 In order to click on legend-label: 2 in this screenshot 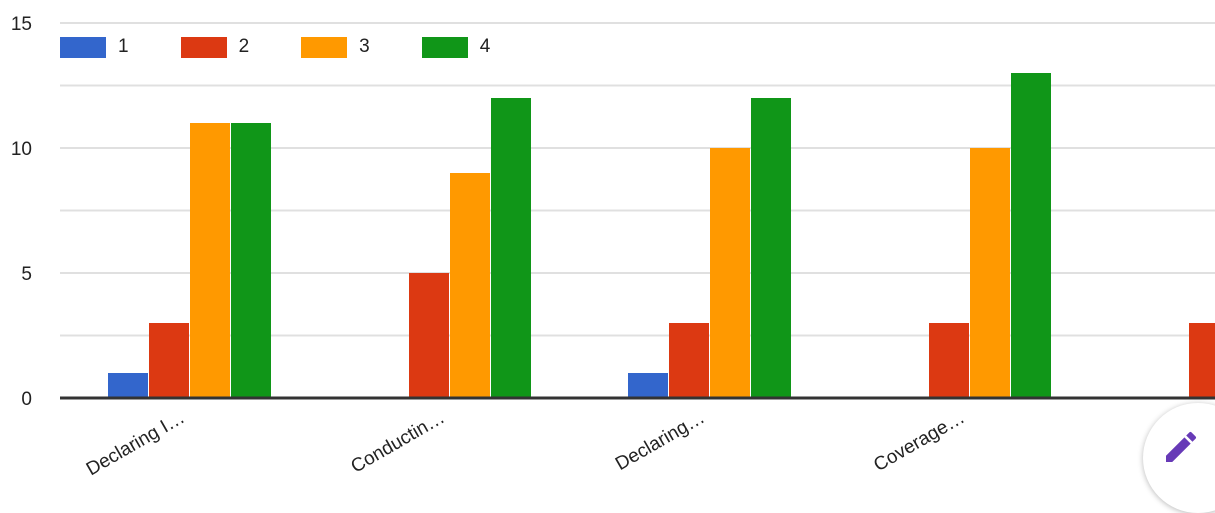, I will do `click(244, 46)`.